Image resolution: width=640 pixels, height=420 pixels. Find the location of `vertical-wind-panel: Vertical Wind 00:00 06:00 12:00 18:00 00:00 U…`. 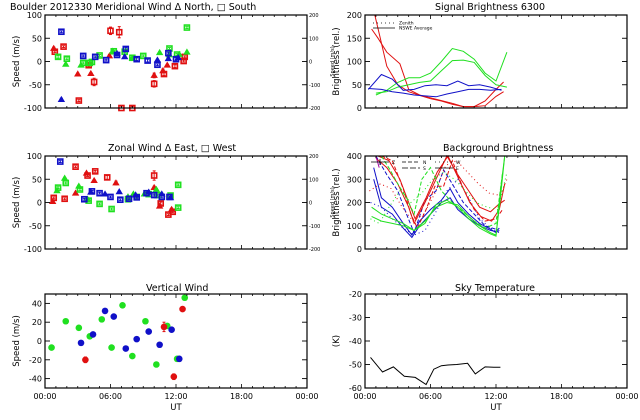

vertical-wind-panel: Vertical Wind 00:00 06:00 12:00 18:00 00:00 U… is located at coordinates (165, 348).